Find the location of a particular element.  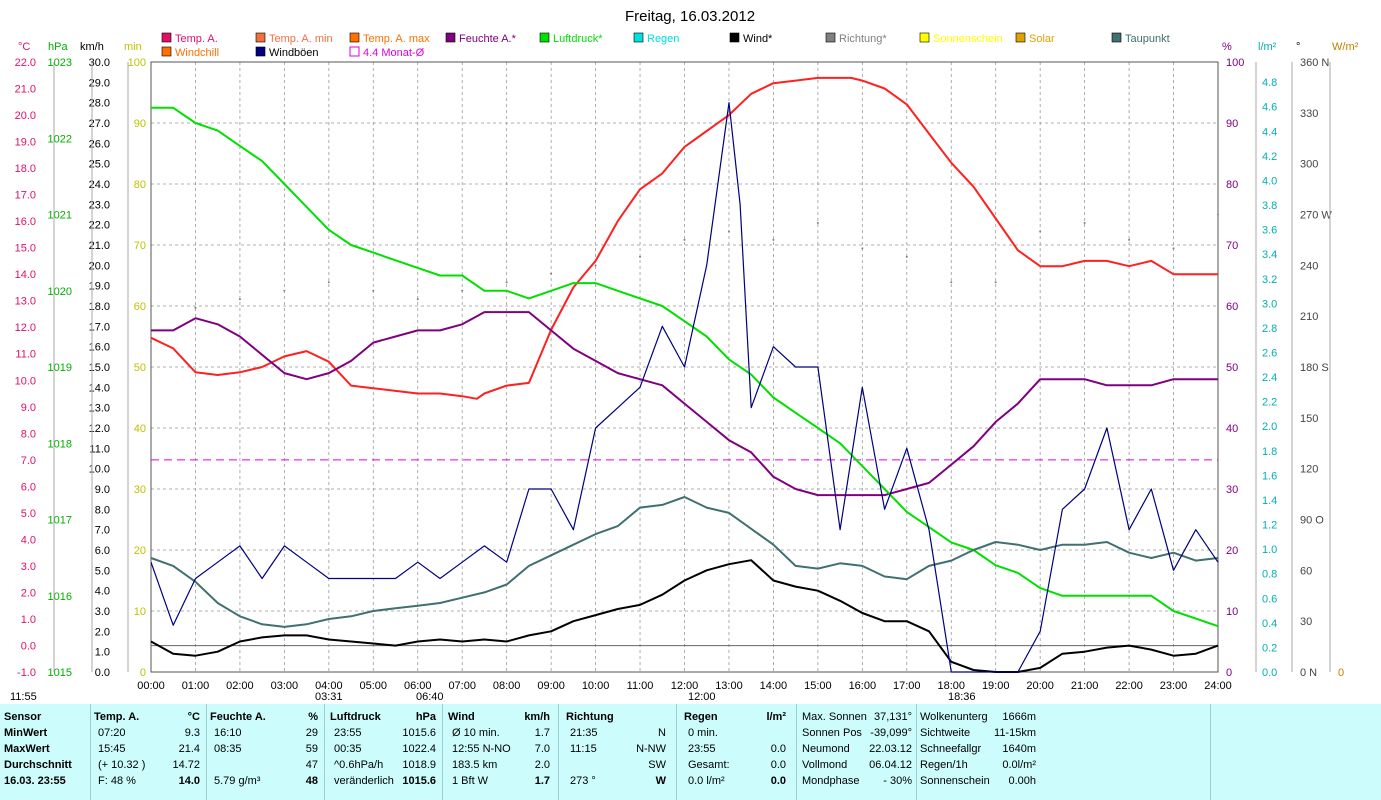

x-tick-label: 13:00 is located at coordinates (729, 686).